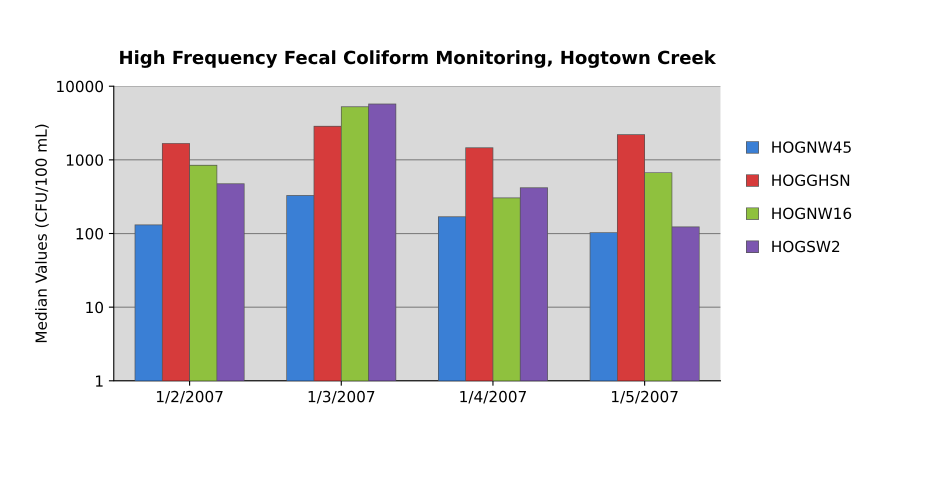  Describe the element at coordinates (95, 308) in the screenshot. I see `y-tick-label: 10` at that location.